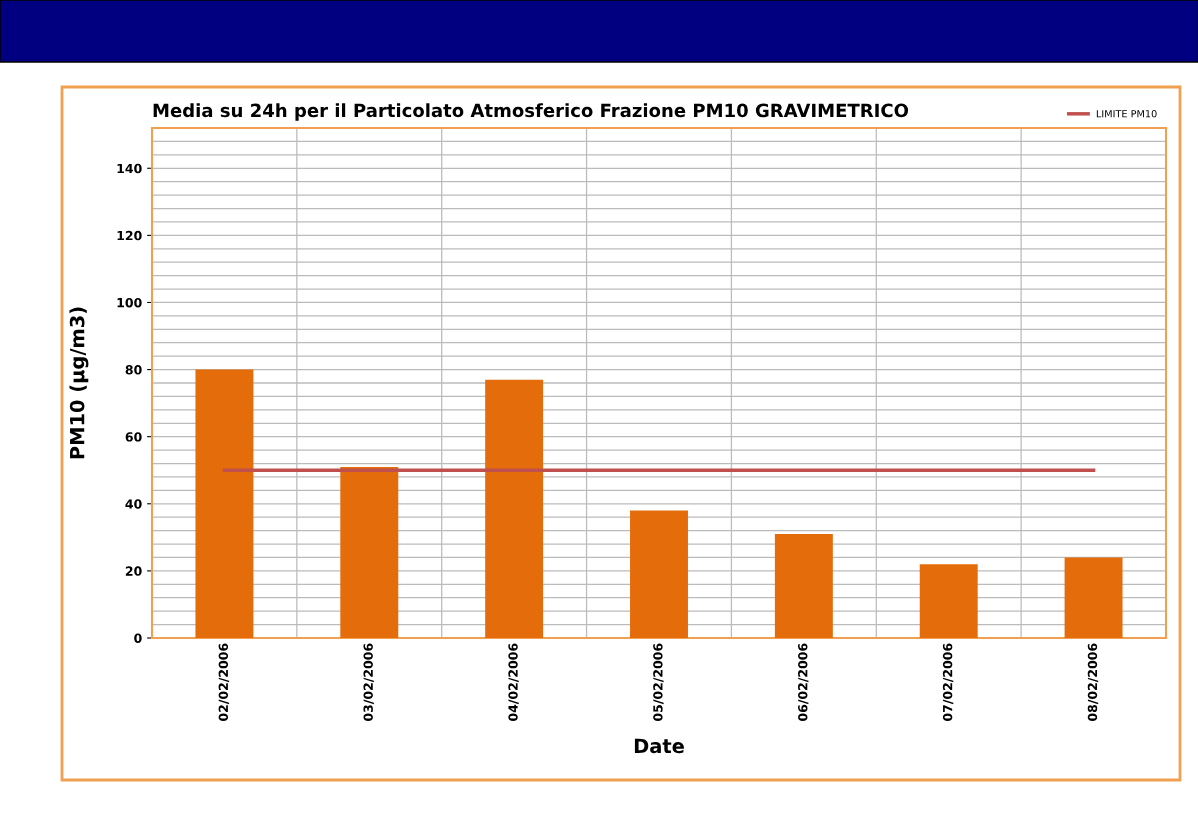 The height and width of the screenshot is (825, 1198). Describe the element at coordinates (133, 571) in the screenshot. I see `y-tick-label: 20` at that location.